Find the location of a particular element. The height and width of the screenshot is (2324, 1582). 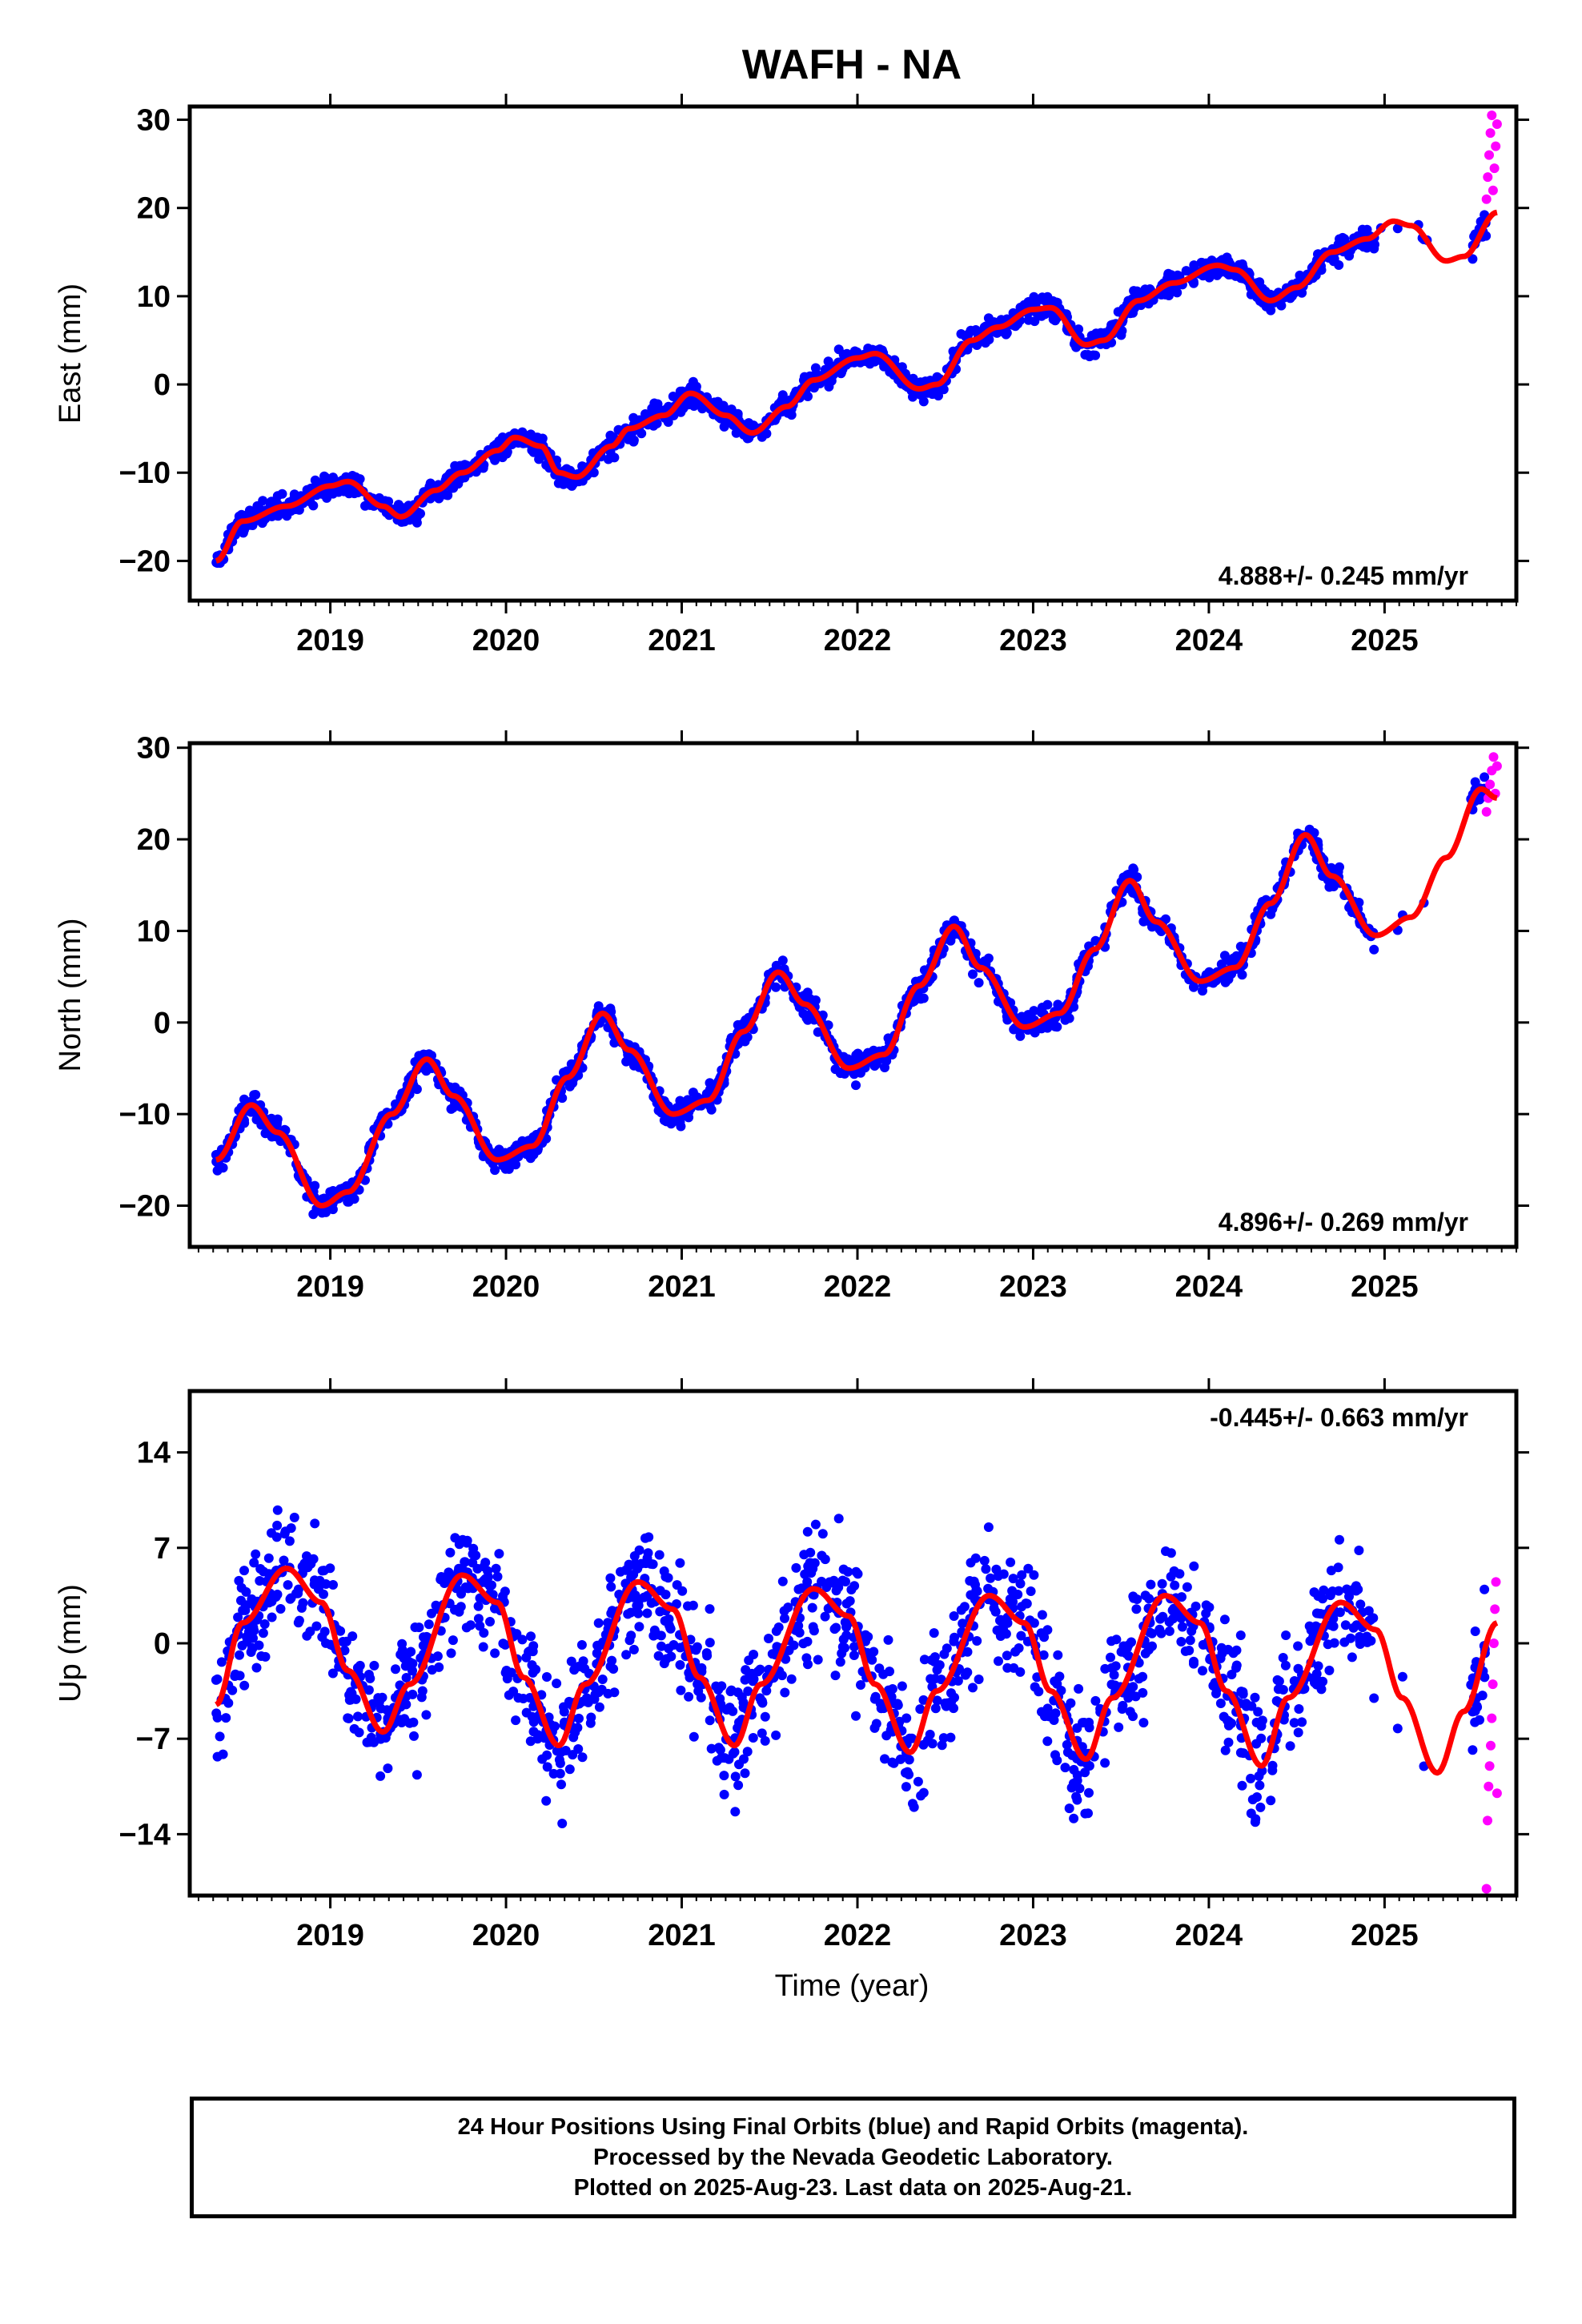

x-axis-label: Time (year) is located at coordinates (852, 1986).